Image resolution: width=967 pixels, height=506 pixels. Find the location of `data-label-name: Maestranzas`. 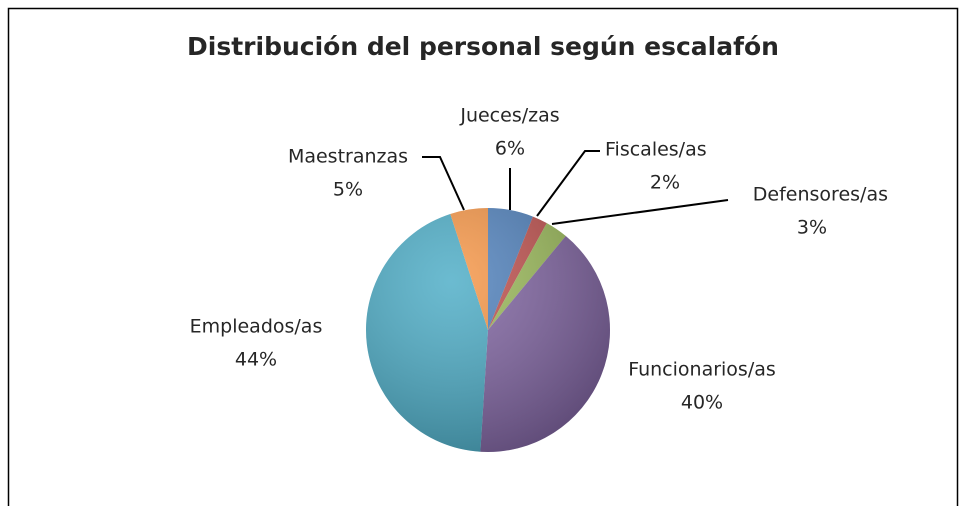

data-label-name: Maestranzas is located at coordinates (348, 157).